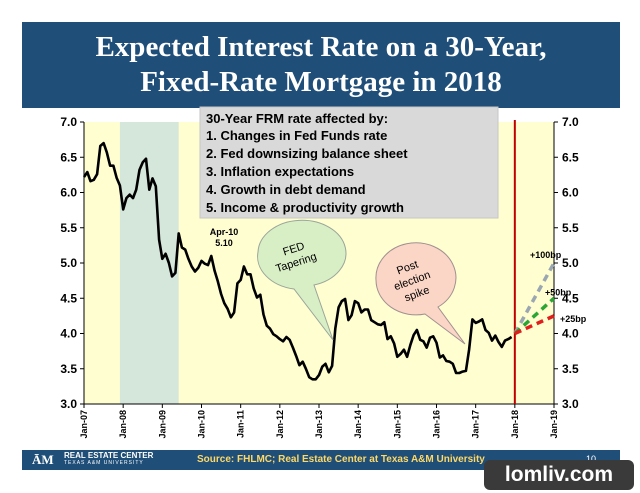  I want to click on x-tick-label: Jan-11, so click(241, 424).